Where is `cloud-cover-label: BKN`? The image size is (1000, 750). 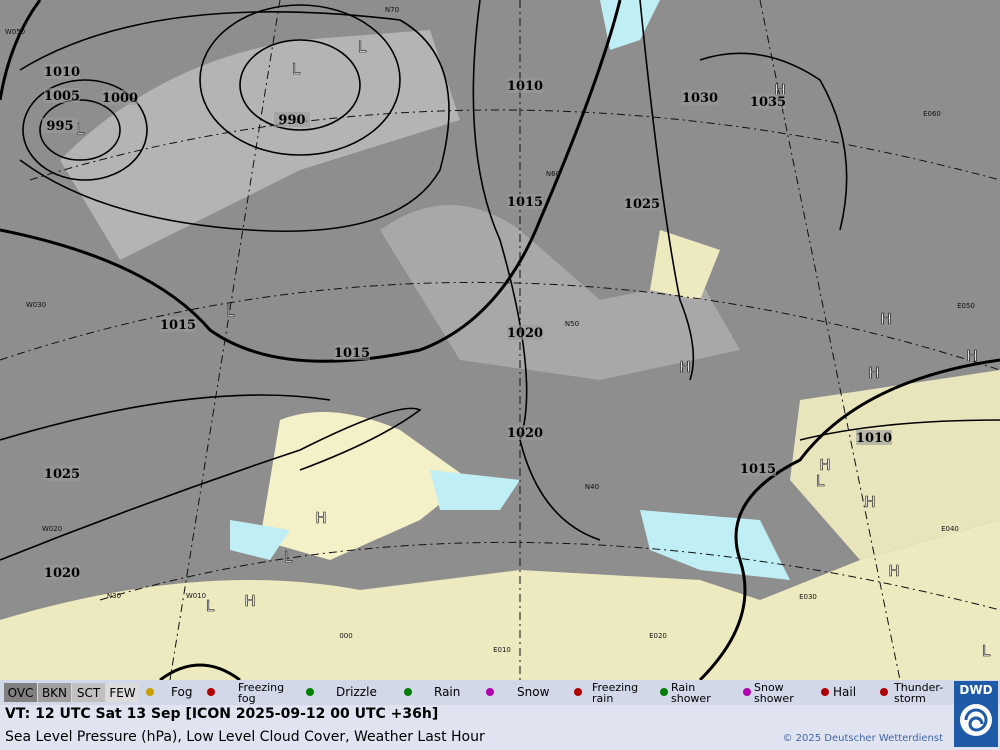
cloud-cover-label: BKN is located at coordinates (54, 693).